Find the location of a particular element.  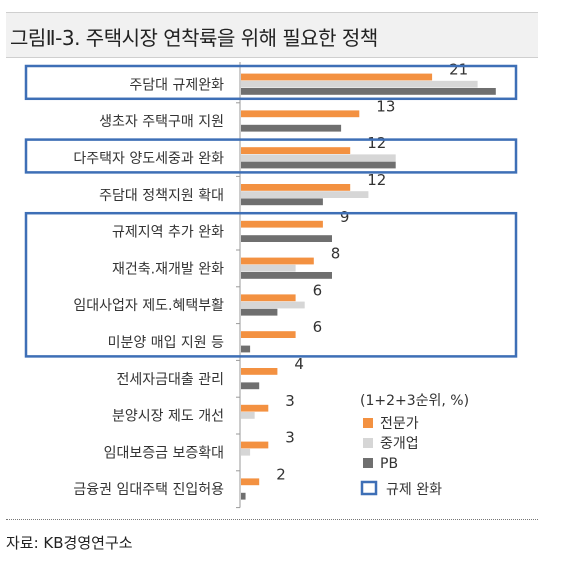

category-label: 주담대 정책지원 확대 is located at coordinates (161, 196).